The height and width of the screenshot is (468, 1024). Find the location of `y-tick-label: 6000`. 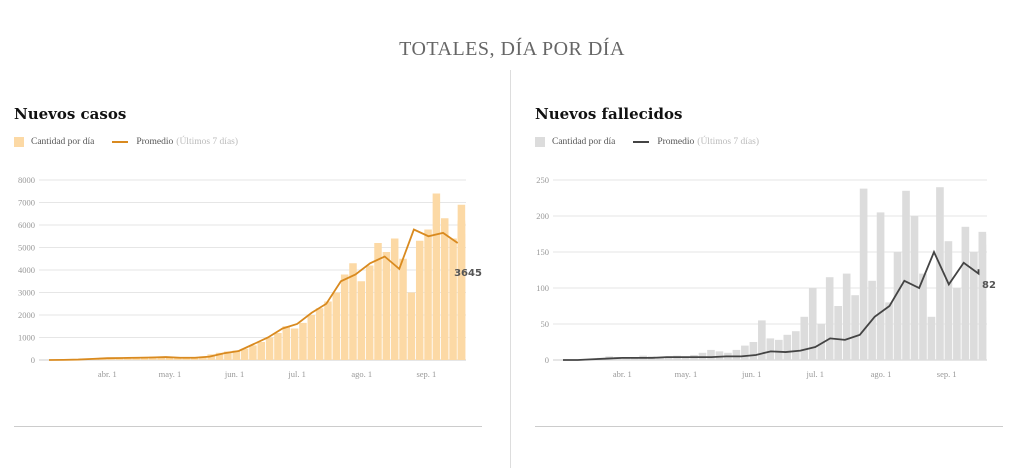

y-tick-label: 6000 is located at coordinates (26, 225).